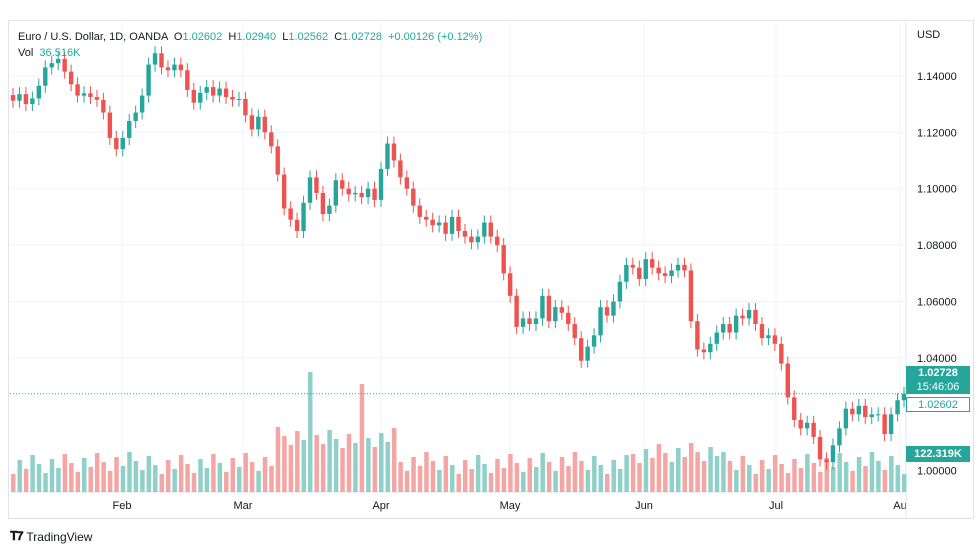 This screenshot has height=555, width=979. What do you see at coordinates (16, 536) in the screenshot?
I see `tradingview-logo-icon: 𝐓𝟕` at bounding box center [16, 536].